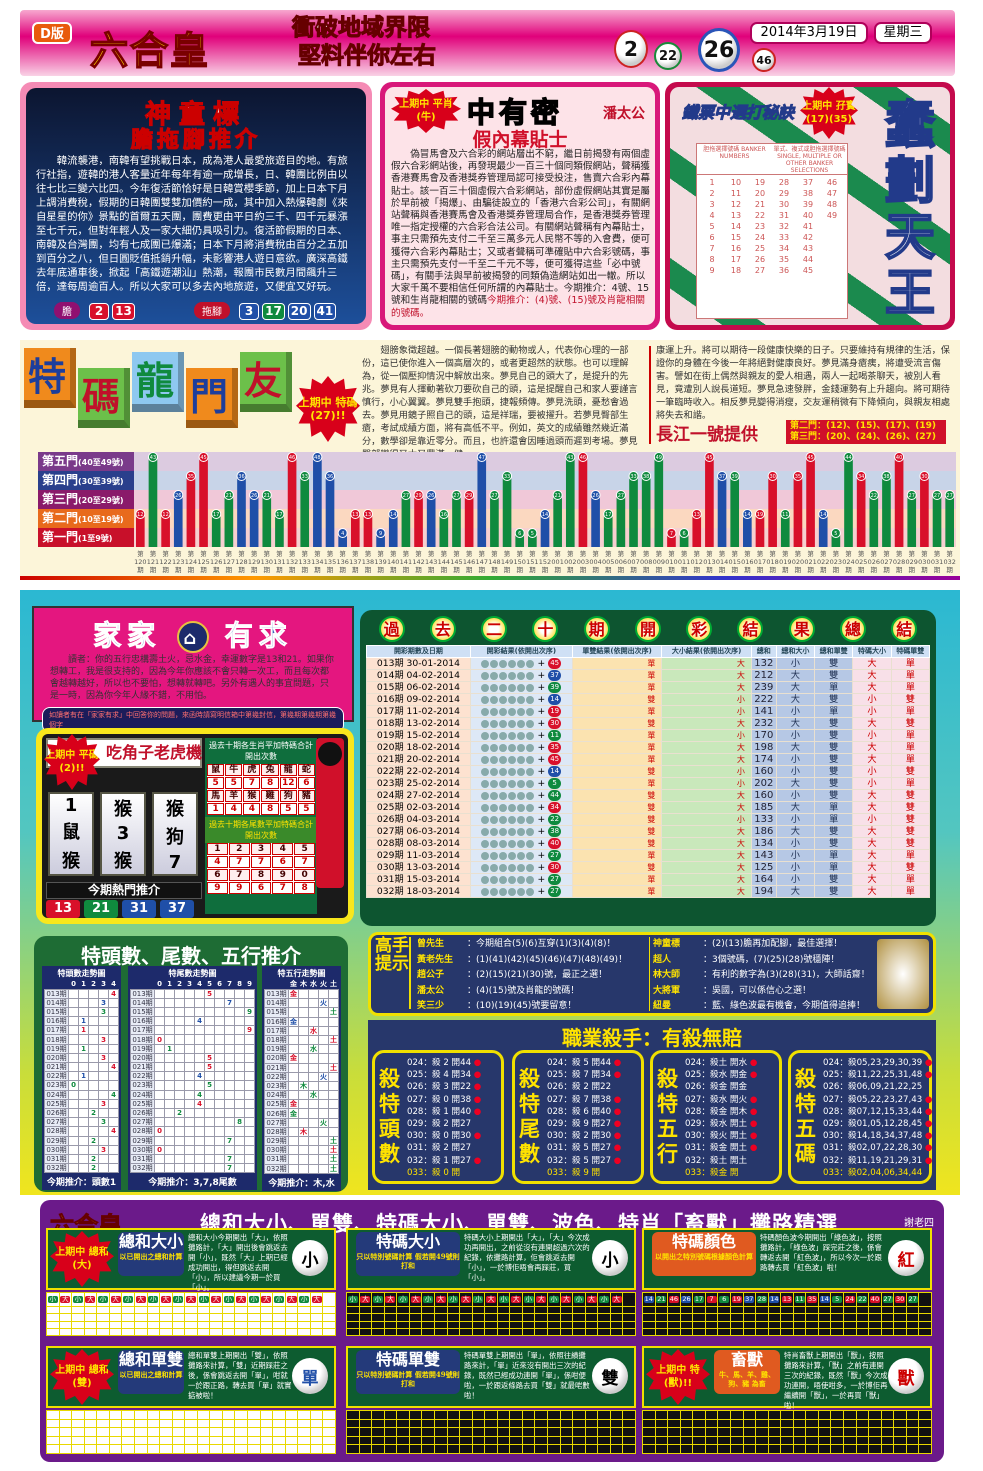  Describe the element at coordinates (734, 562) in the screenshot. I see `period-label: 015` at that location.